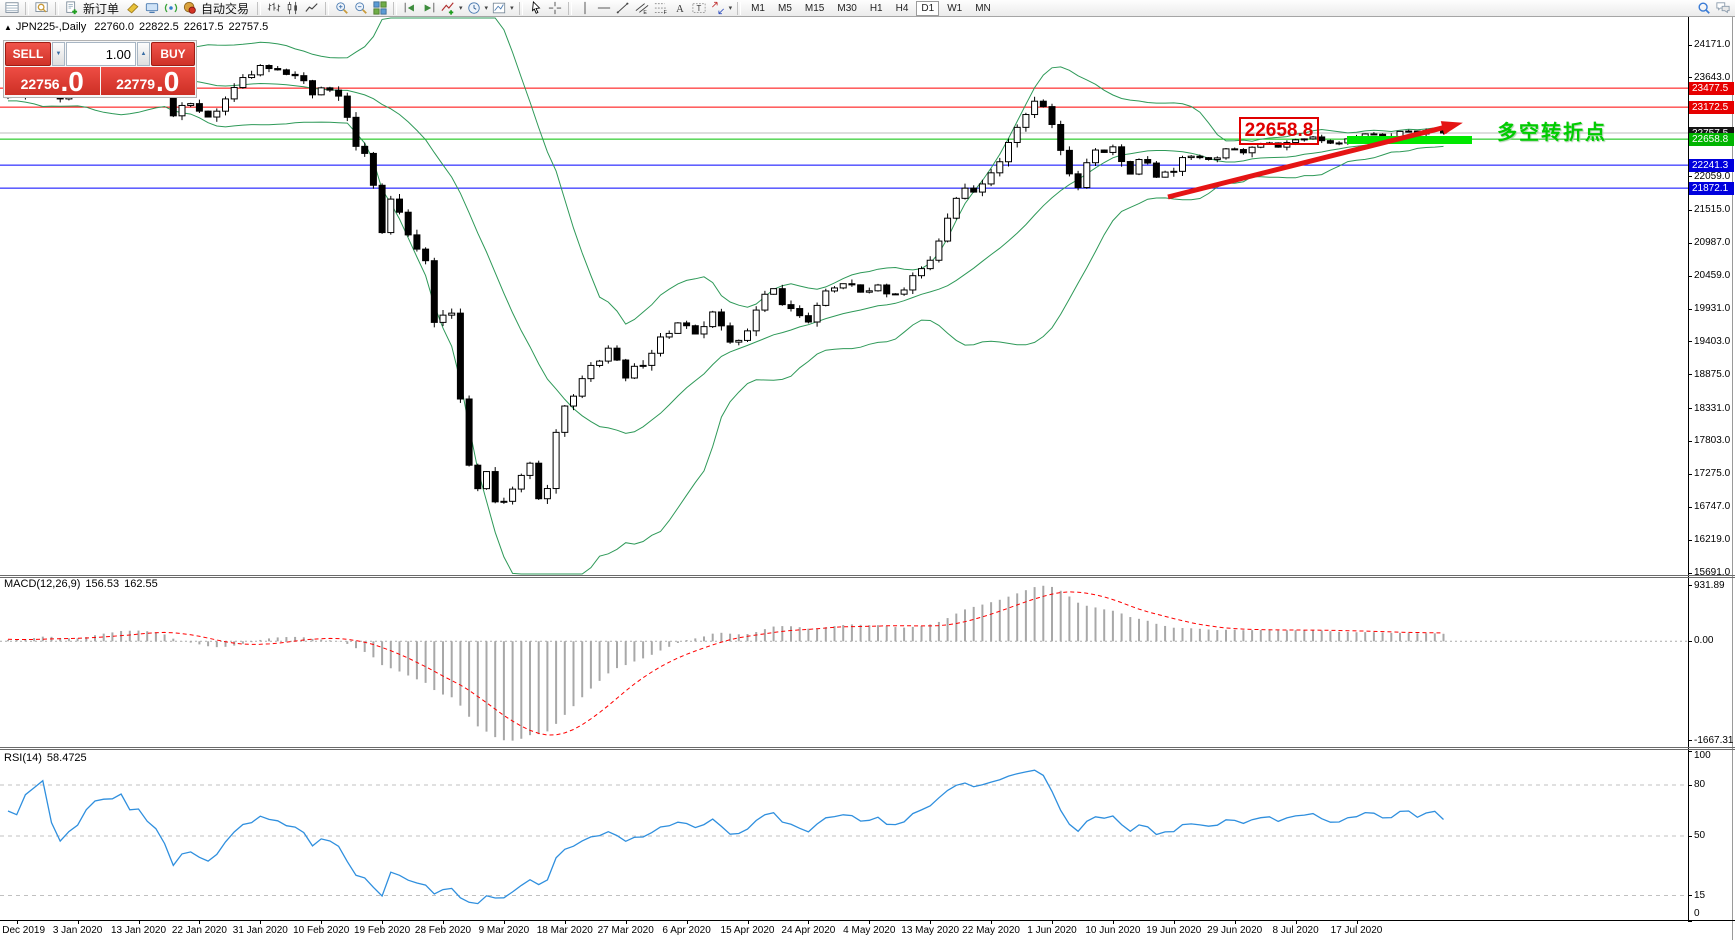 The height and width of the screenshot is (940, 1735). I want to click on timeframe-m1: M1, so click(758, 8).